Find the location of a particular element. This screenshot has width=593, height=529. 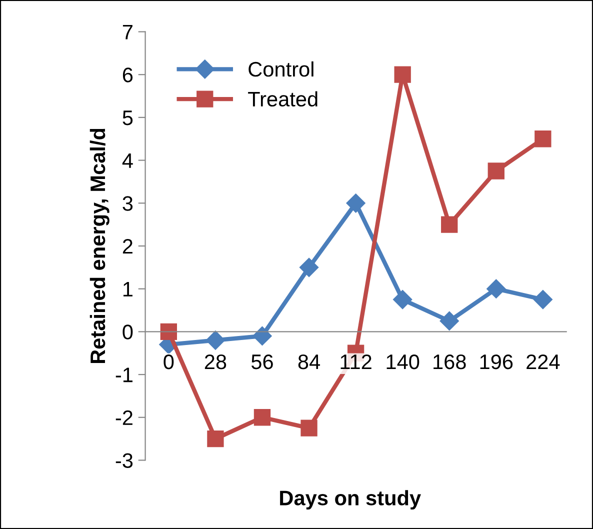

x-axis-title: Days on study is located at coordinates (350, 500).